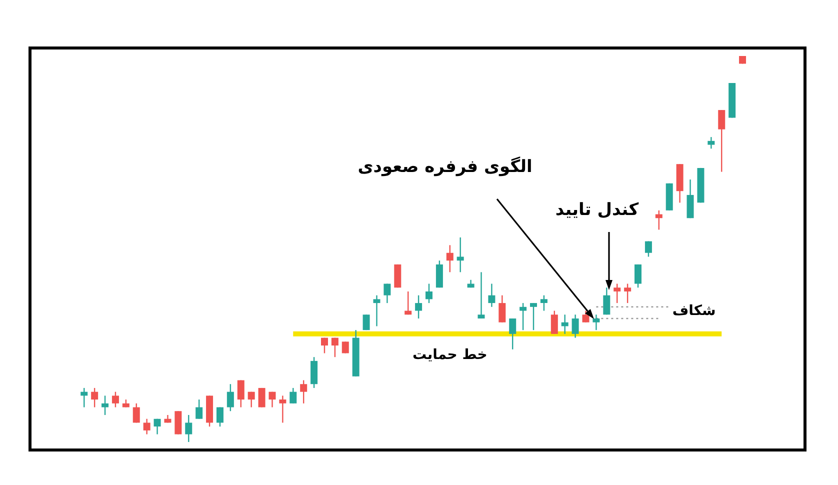 This screenshot has height=485, width=838. I want to click on annotation: کندل تایید, so click(597, 210).